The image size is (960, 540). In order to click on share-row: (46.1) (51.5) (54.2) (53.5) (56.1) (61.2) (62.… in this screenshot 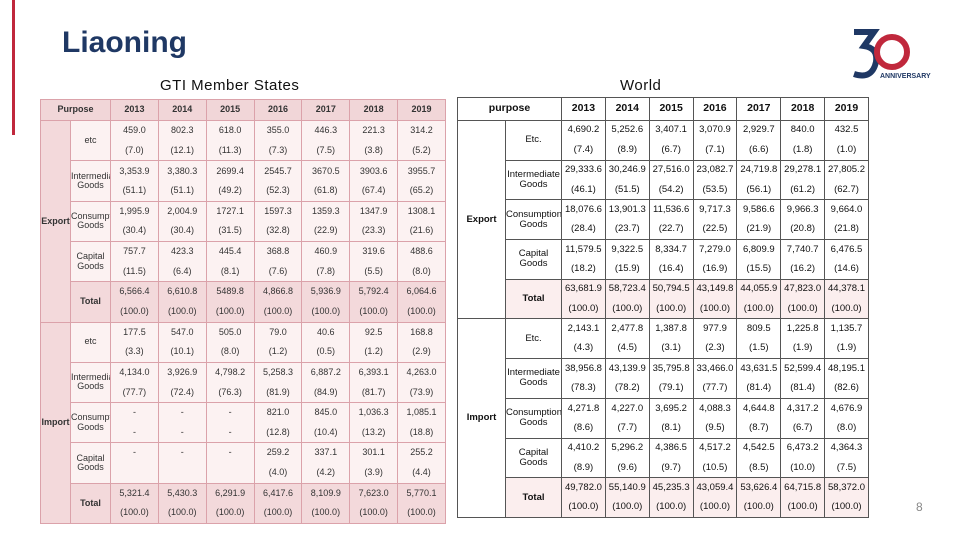, I will do `click(663, 190)`.